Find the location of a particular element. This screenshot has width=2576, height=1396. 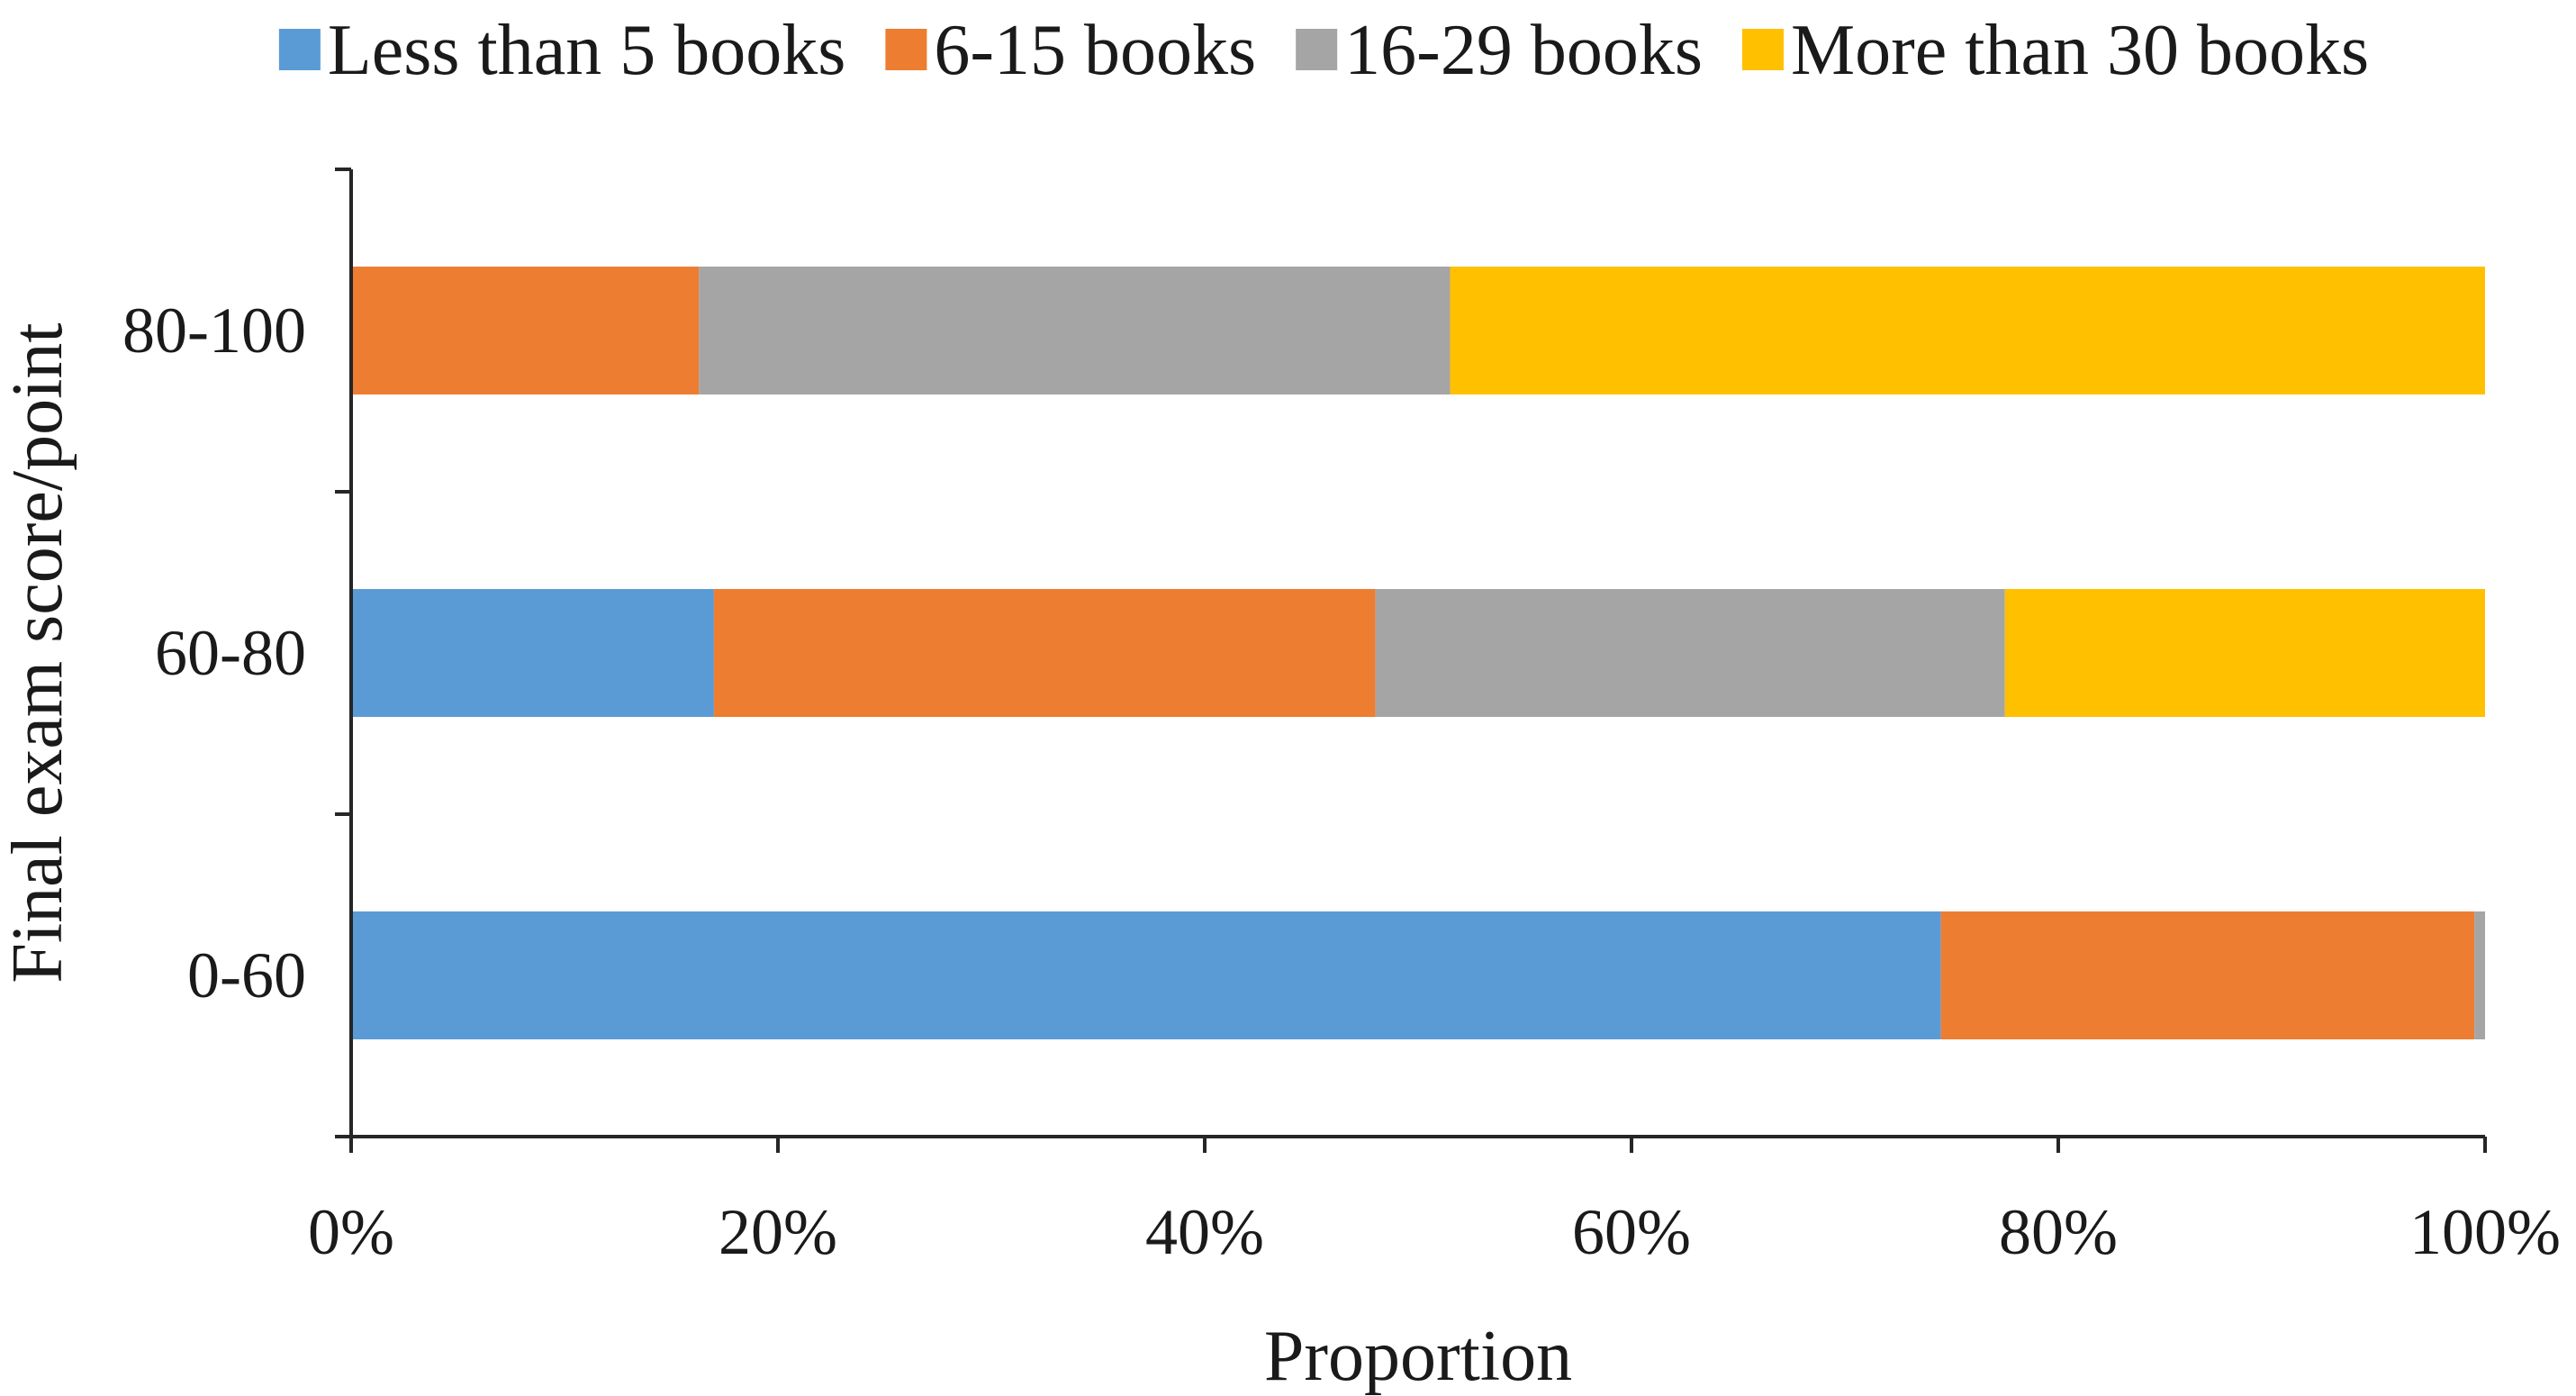

legend-label: Less than 5 books is located at coordinates (587, 50).